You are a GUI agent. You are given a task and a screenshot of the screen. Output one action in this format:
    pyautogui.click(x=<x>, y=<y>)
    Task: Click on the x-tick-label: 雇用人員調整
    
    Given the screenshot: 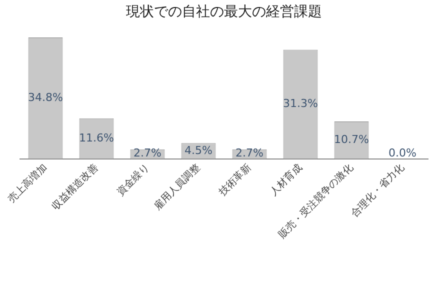 What is the action you would take?
    pyautogui.click(x=177, y=187)
    